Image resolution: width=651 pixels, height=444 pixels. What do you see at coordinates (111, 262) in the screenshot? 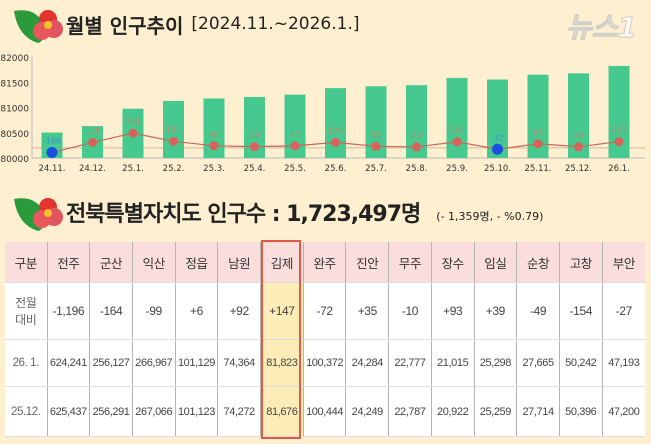
I see `column-header: 군산` at bounding box center [111, 262].